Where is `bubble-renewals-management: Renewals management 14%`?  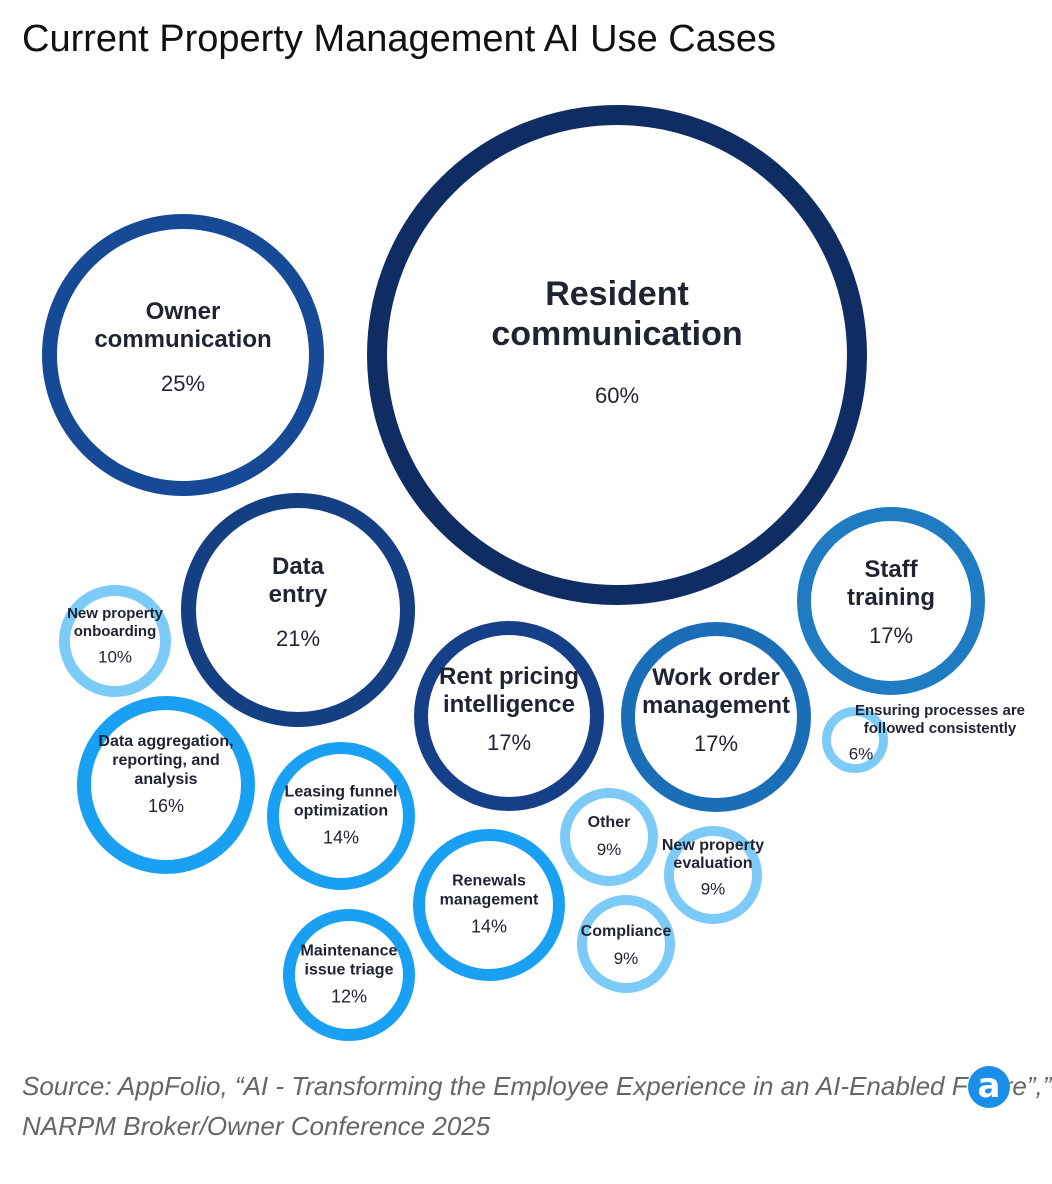 bubble-renewals-management: Renewals management 14% is located at coordinates (489, 905).